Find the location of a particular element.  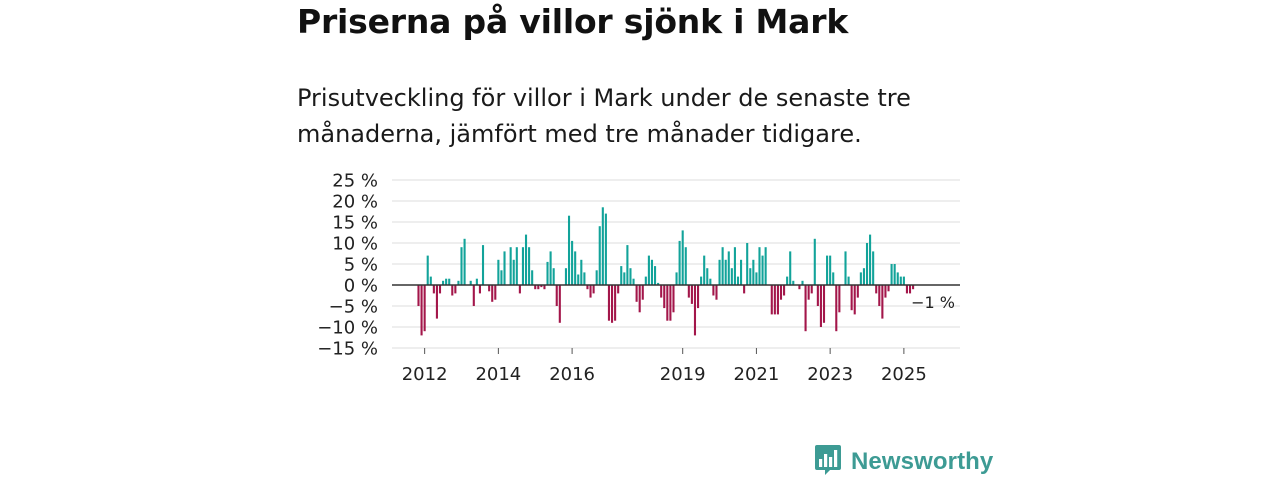

y-tick-label: −15 % is located at coordinates (347, 349).